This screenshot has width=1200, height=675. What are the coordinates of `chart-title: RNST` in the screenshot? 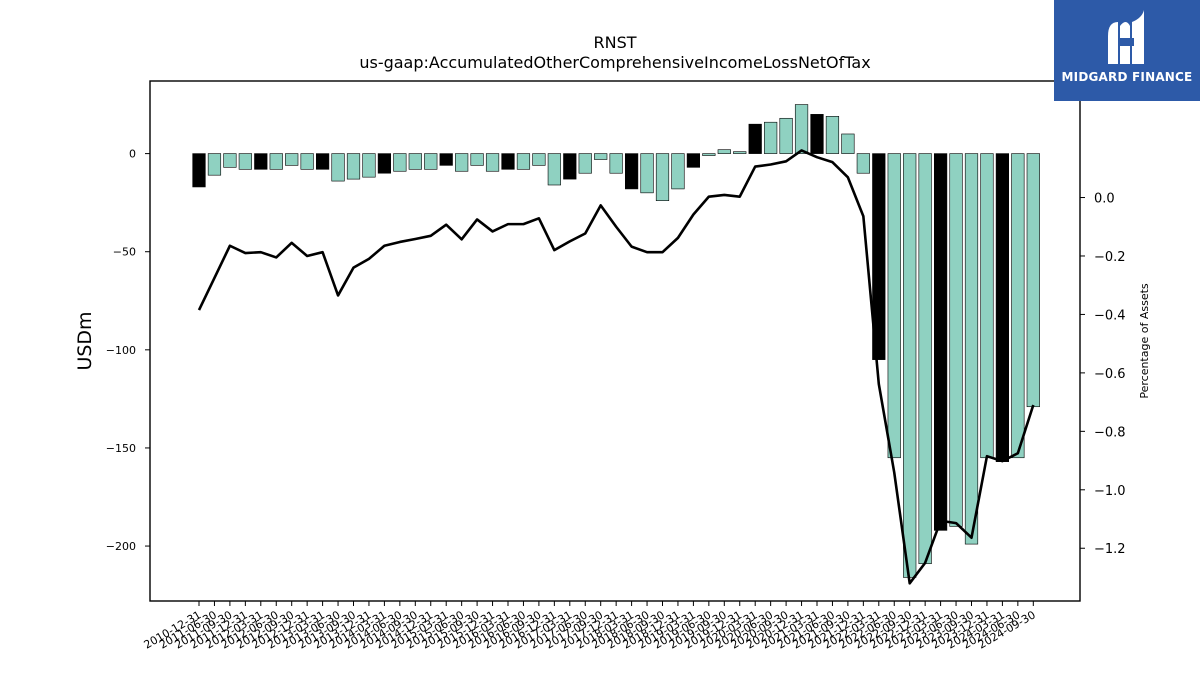 It's located at (614, 42).